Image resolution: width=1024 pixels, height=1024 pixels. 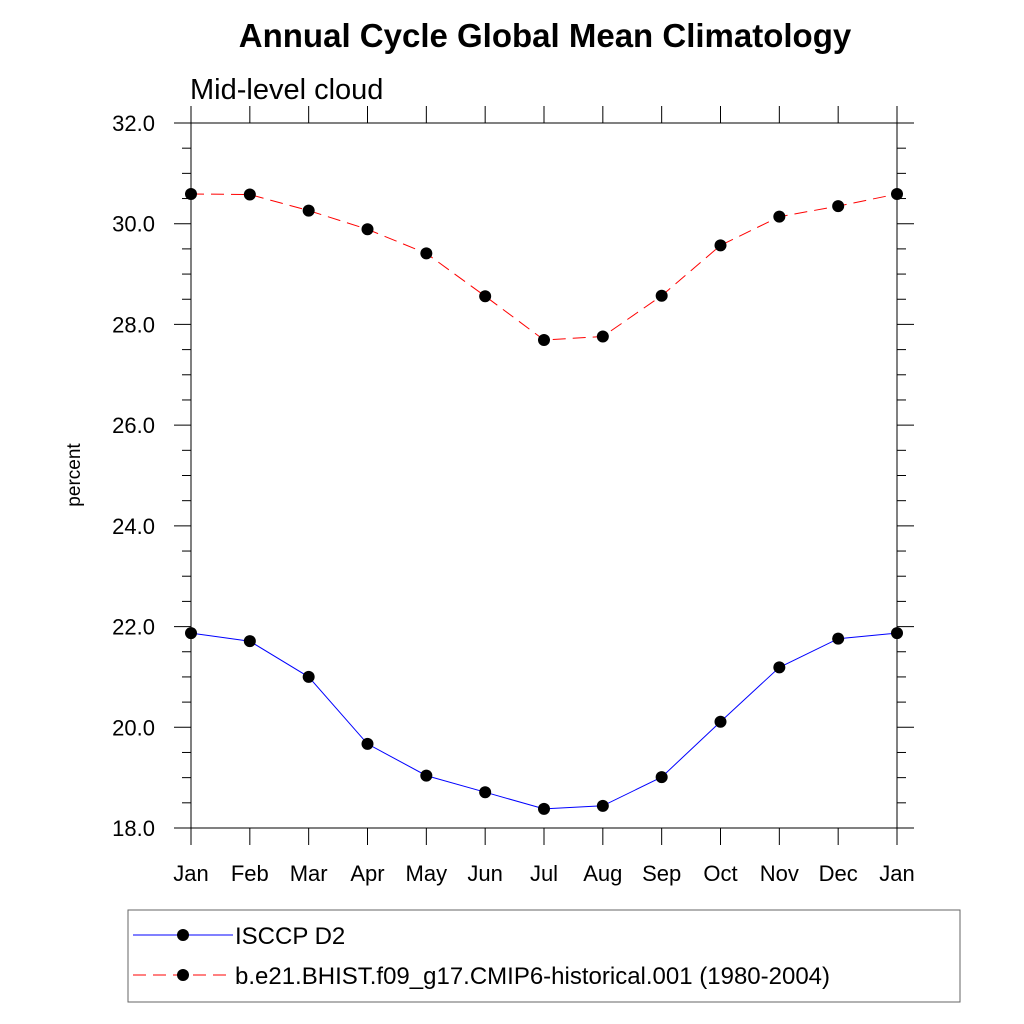 I want to click on chart-subtitle: Mid-level cloud, so click(x=286, y=90).